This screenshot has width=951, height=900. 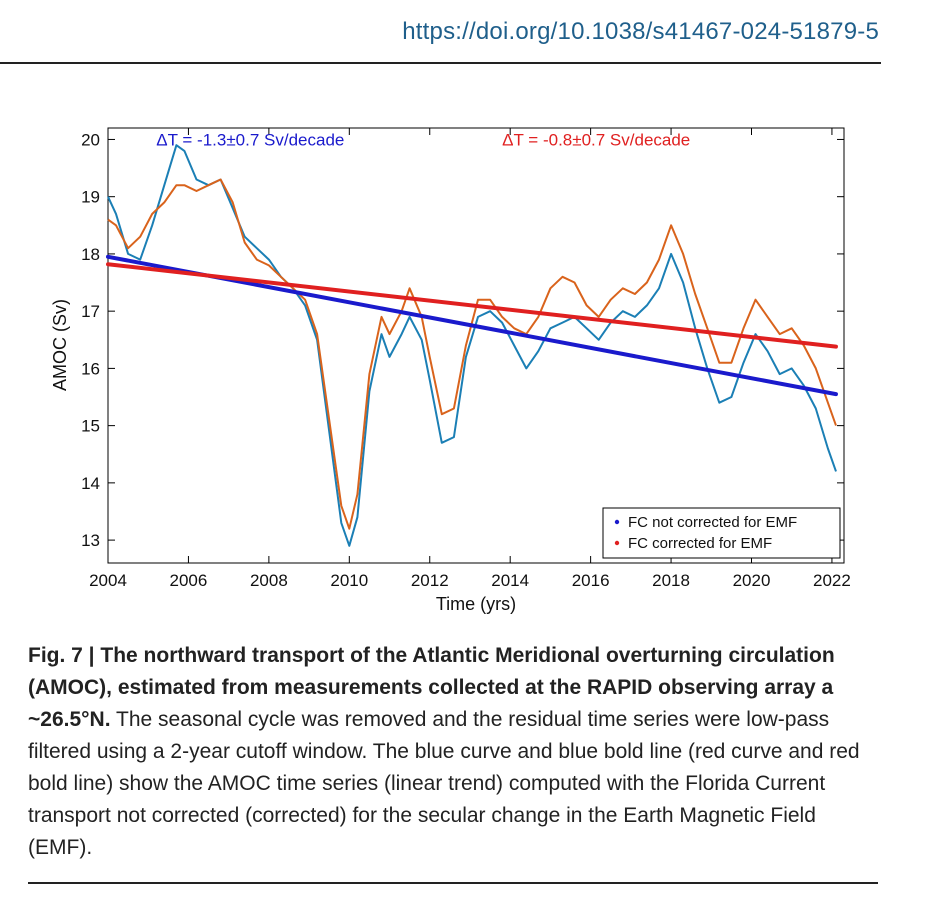 I want to click on trend-annotation-1: ΔT = -0.8±0.7 Sv/decade, so click(x=596, y=139).